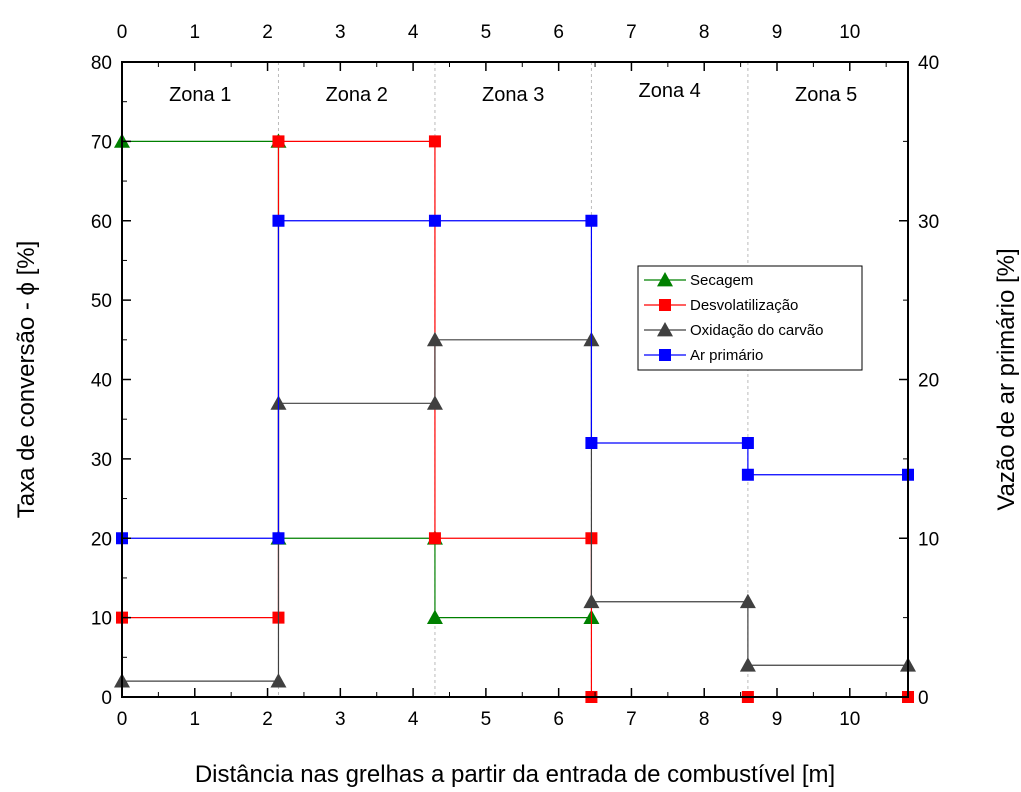  What do you see at coordinates (928, 63) in the screenshot?
I see `y-right-tick-label: 40` at bounding box center [928, 63].